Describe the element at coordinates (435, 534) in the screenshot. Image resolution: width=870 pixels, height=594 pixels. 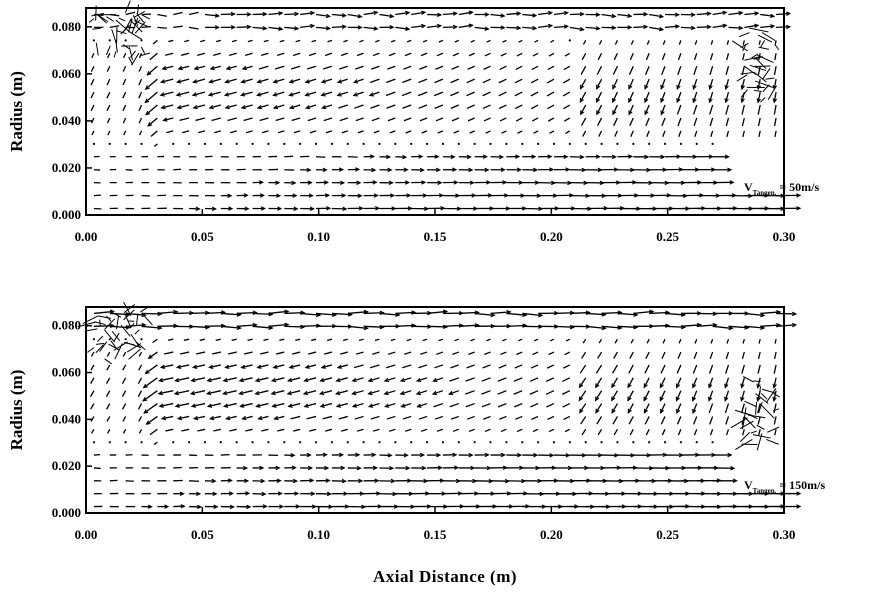
I see `x-tick-label: 0.15` at that location.